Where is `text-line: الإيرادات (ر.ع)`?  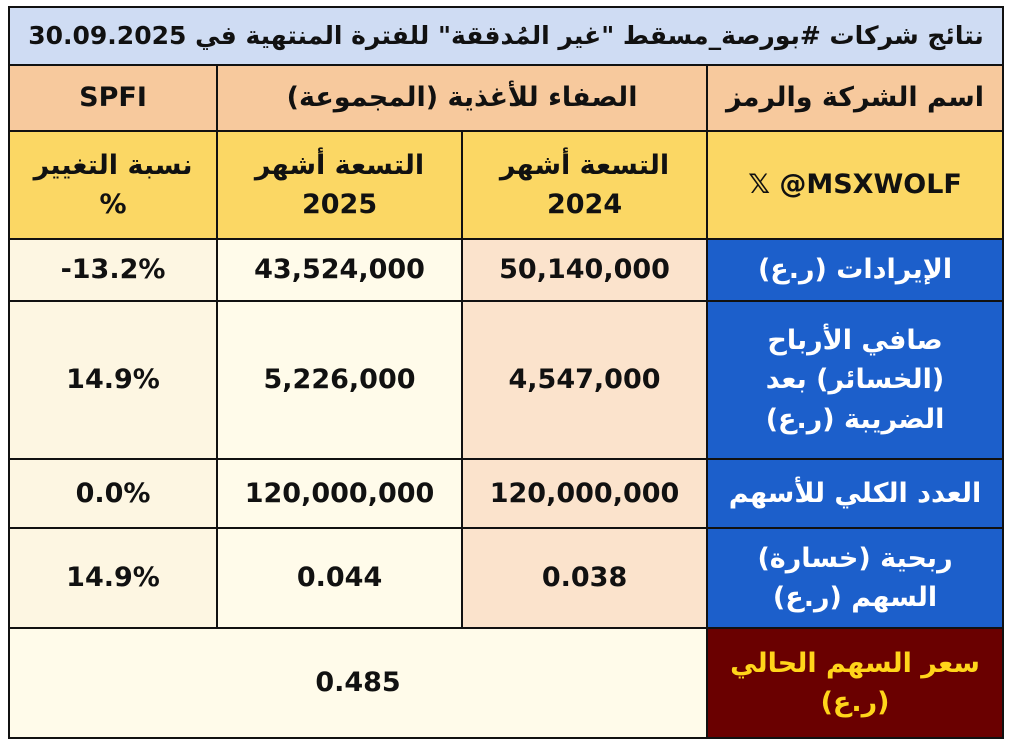
text-line: الإيرادات (ر.ع) is located at coordinates (855, 270).